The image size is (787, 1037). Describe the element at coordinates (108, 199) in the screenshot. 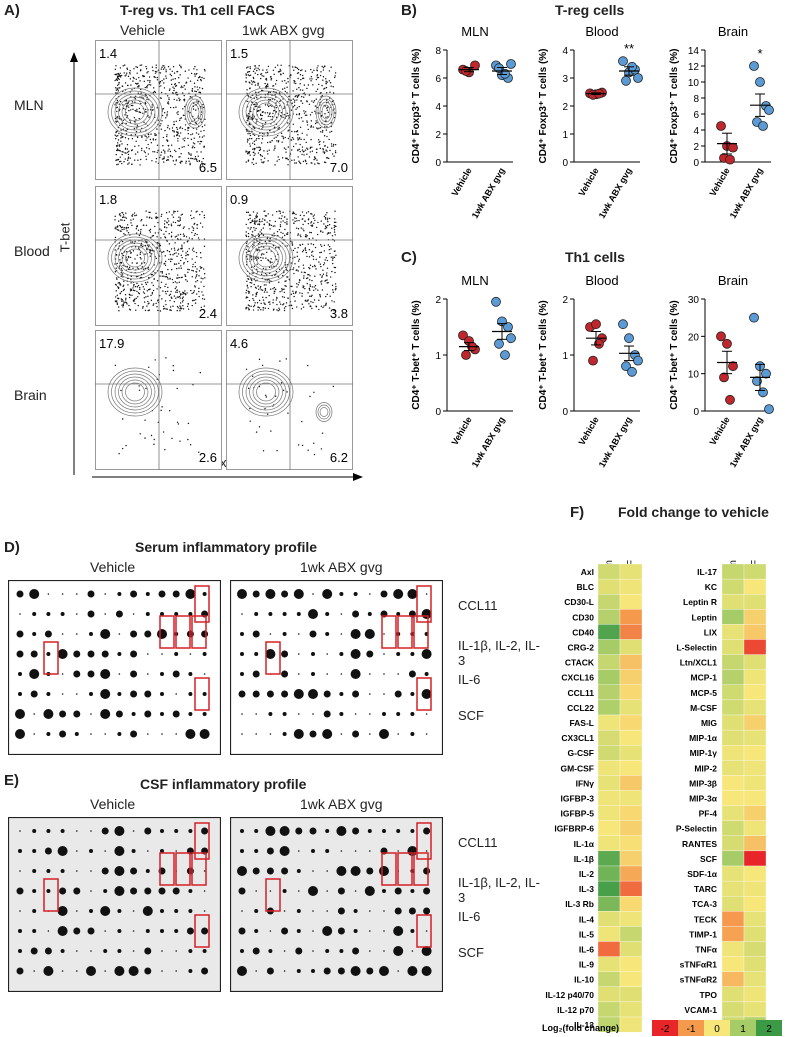

I see `quadrant-top-left-value: 1.8` at that location.